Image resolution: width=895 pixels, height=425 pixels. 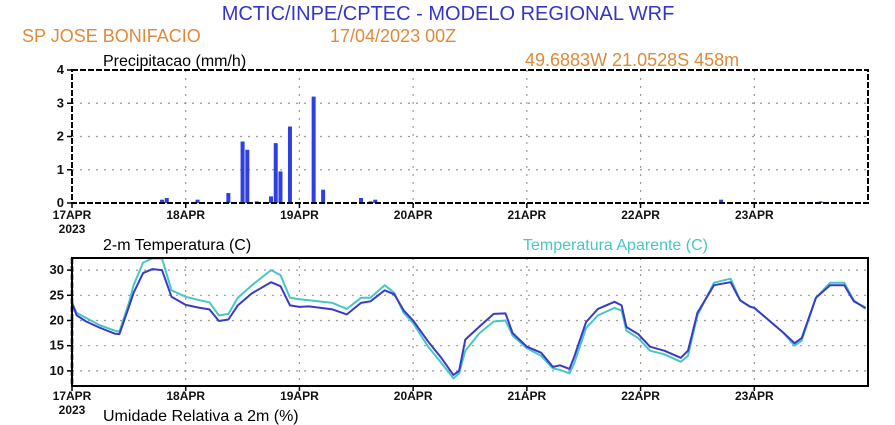 I want to click on station-name: SP JOSE BONIFACIO, so click(x=111, y=36).